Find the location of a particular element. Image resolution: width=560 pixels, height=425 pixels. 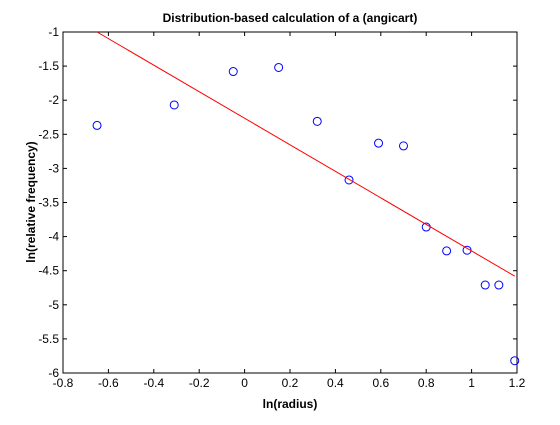

x-tick-label: 0.4 is located at coordinates (335, 383).